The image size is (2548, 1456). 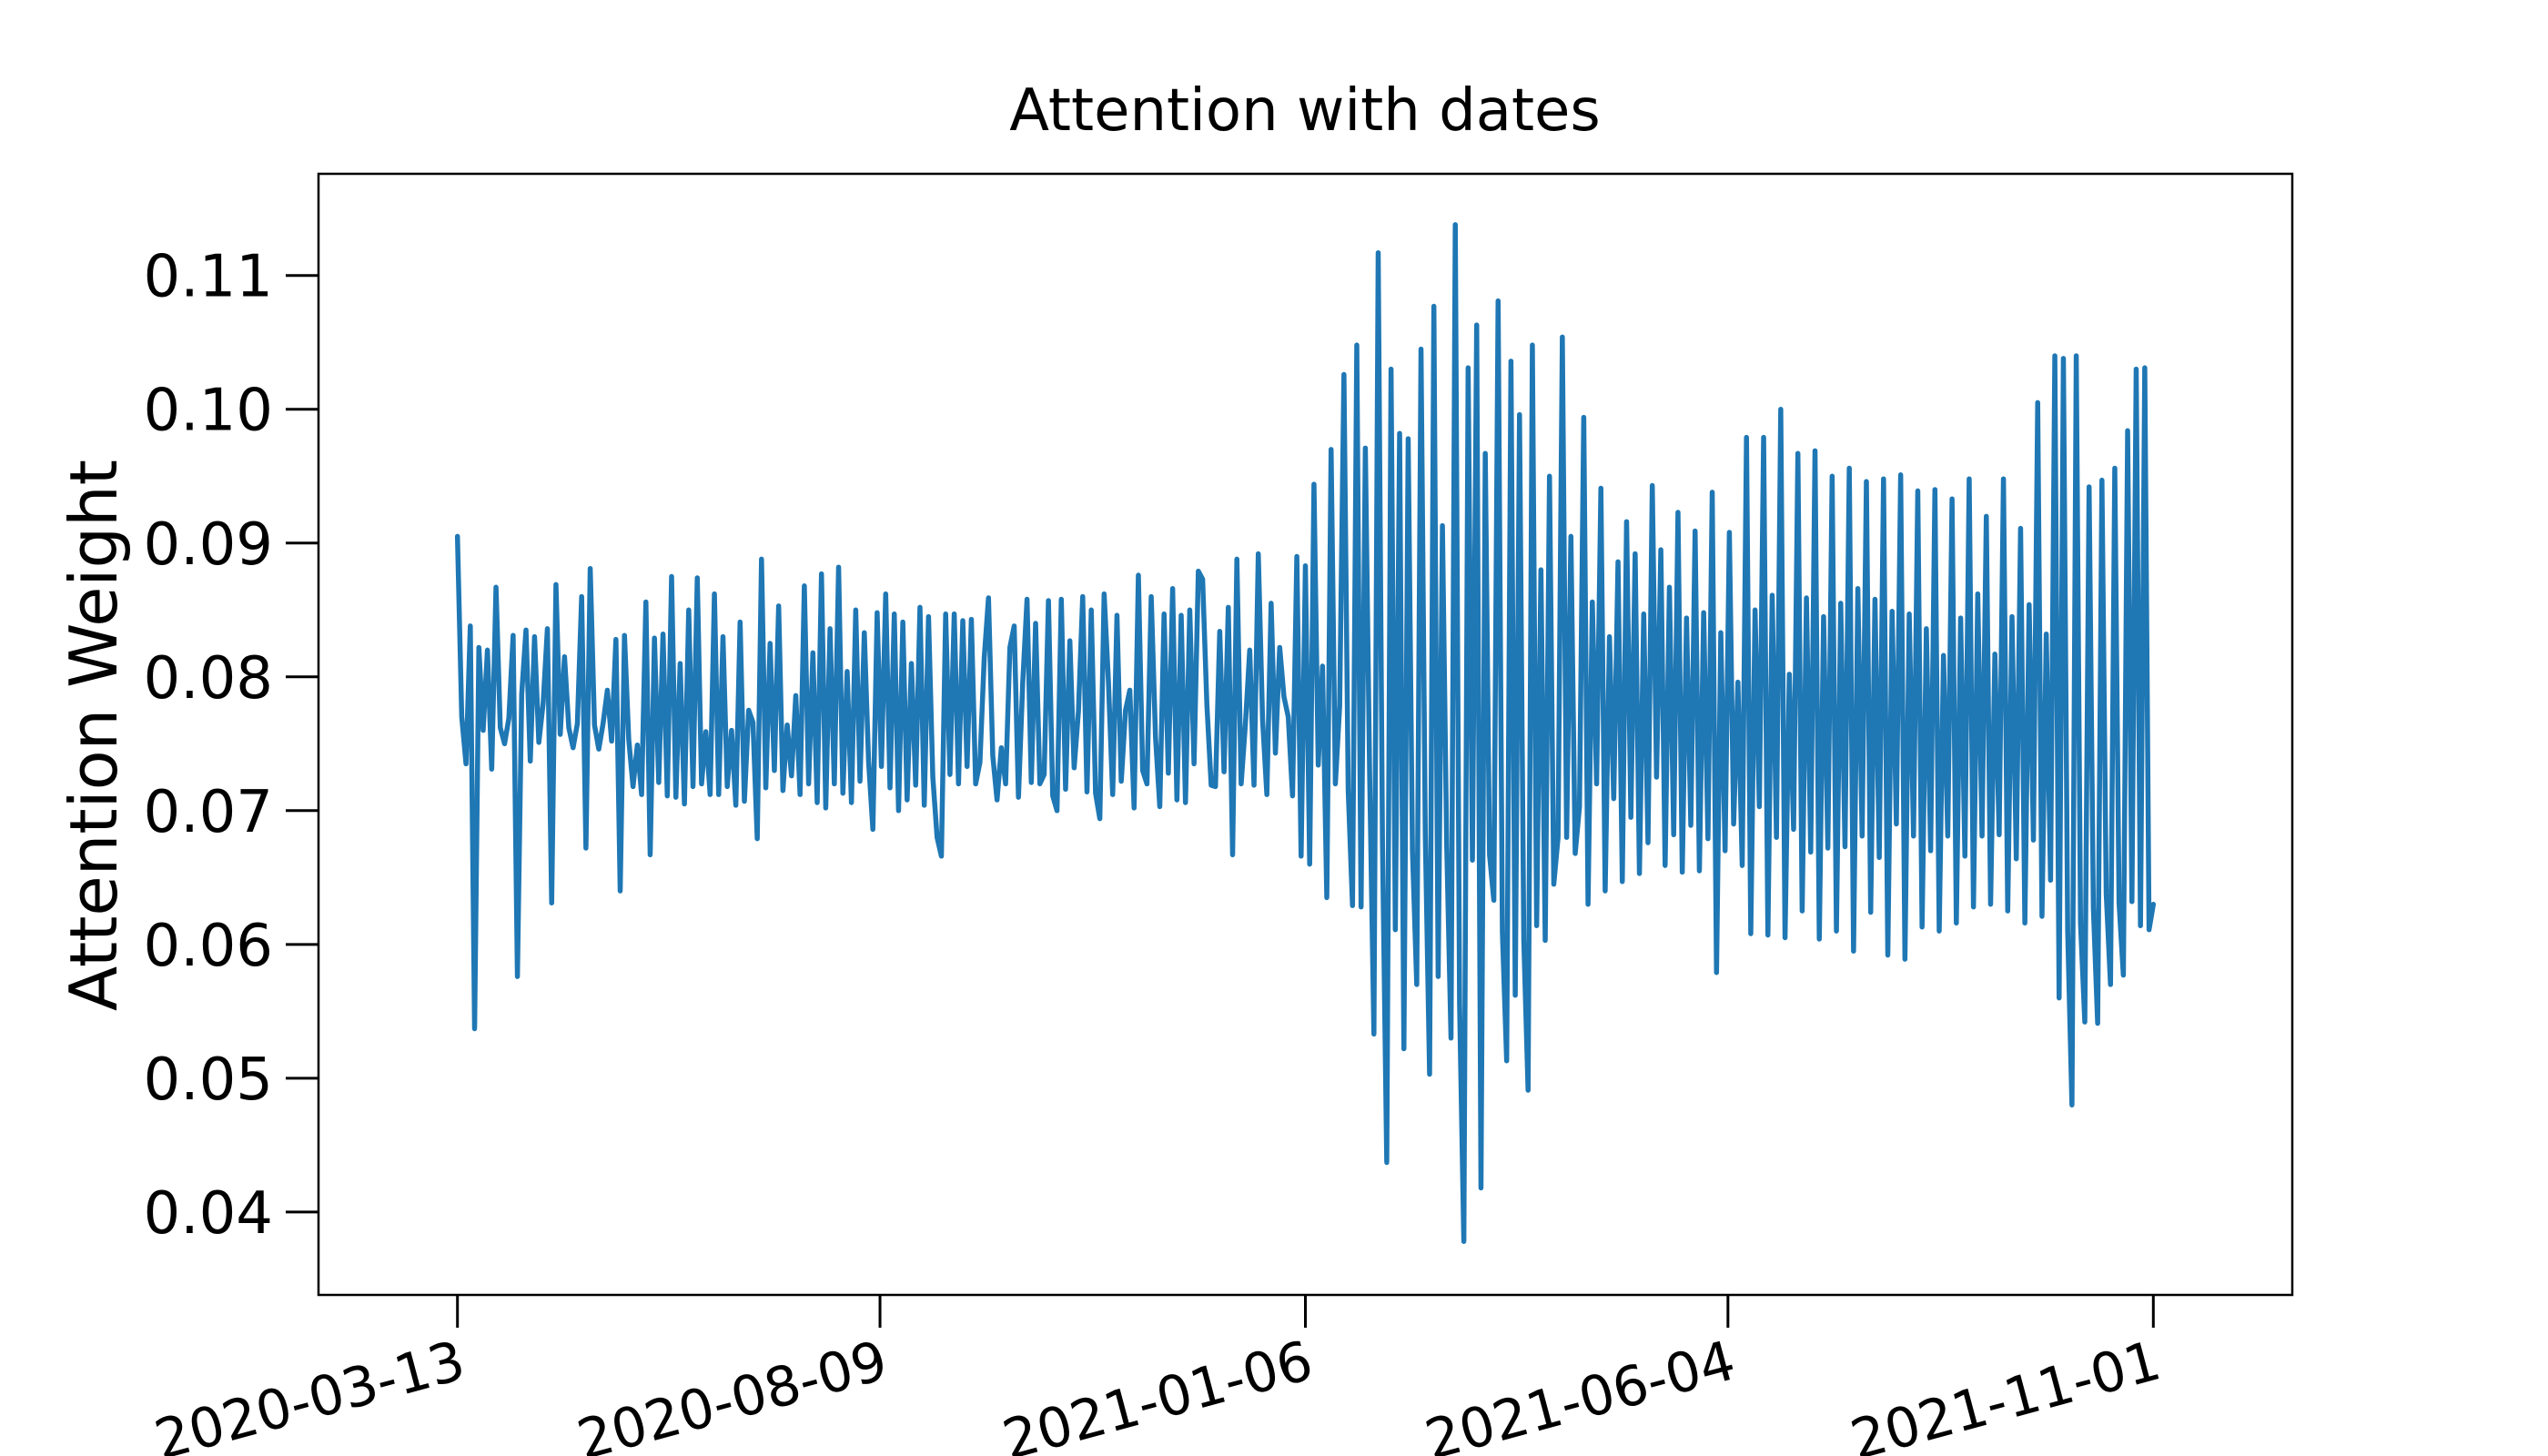 What do you see at coordinates (733, 1393) in the screenshot?
I see `x-tick-label: 2020-08-09` at bounding box center [733, 1393].